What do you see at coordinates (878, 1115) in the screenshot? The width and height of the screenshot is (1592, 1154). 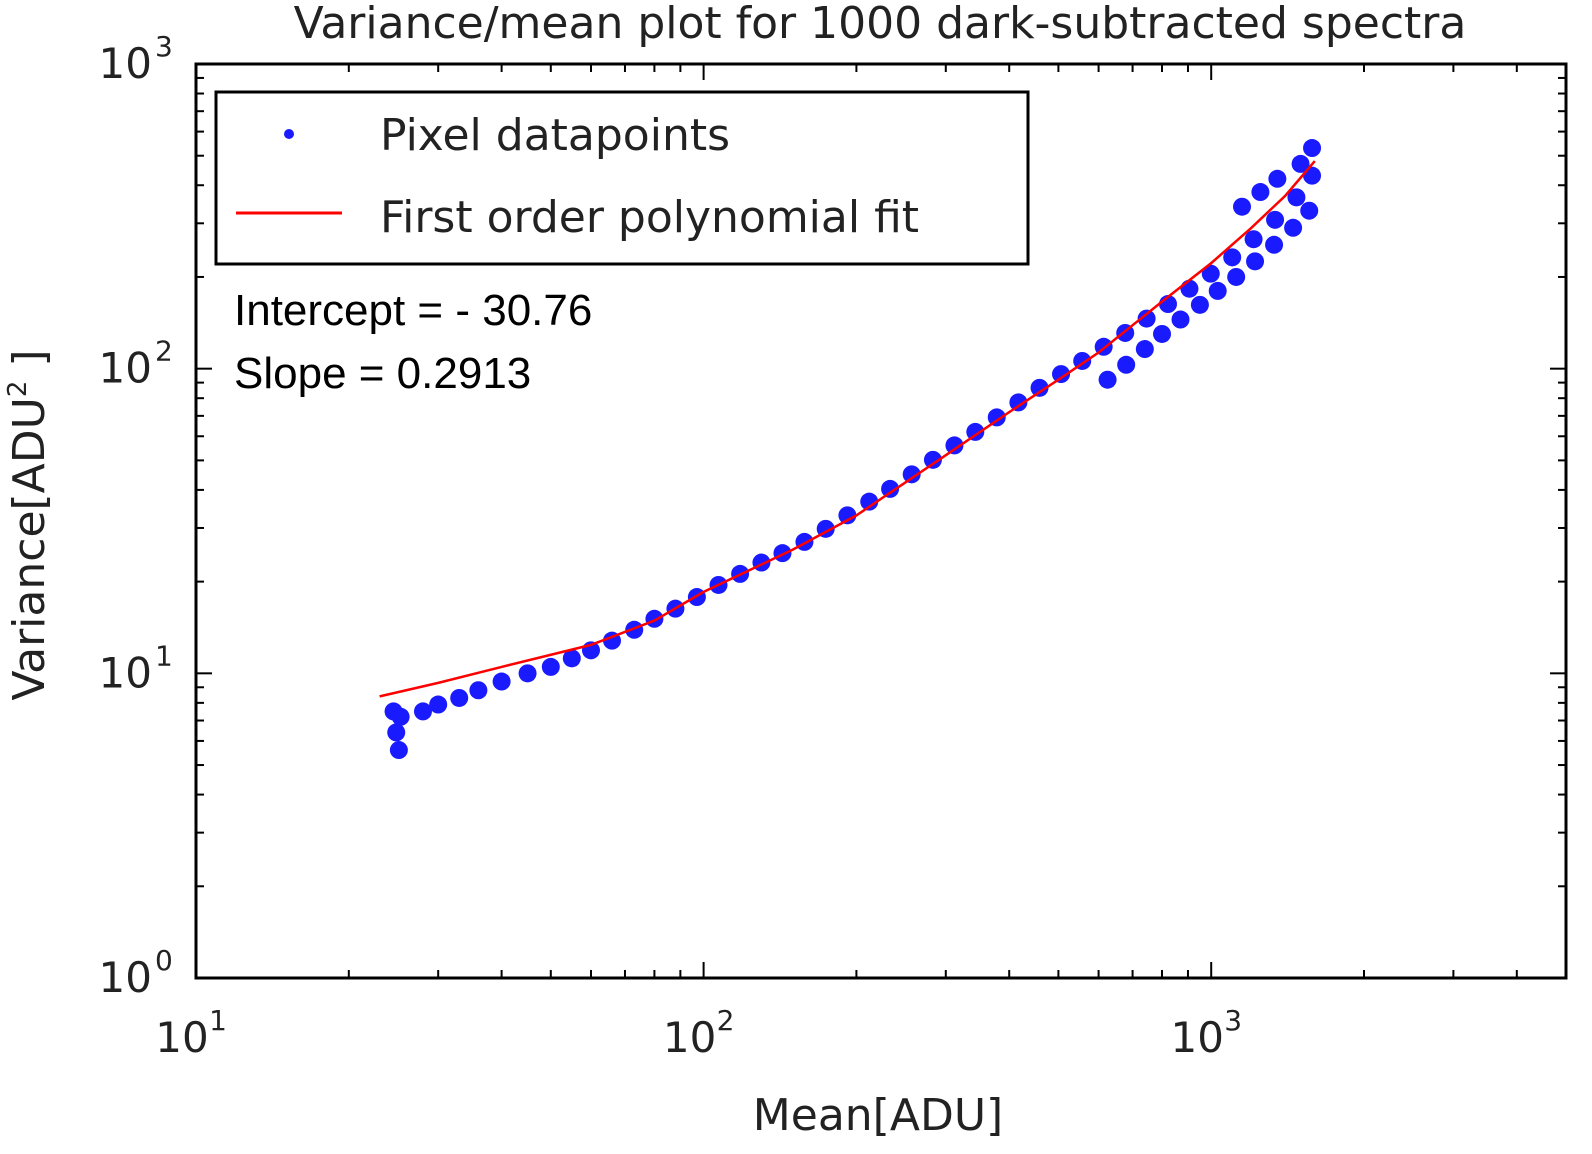 I see `x-axis-label: Mean[ADU]` at bounding box center [878, 1115].